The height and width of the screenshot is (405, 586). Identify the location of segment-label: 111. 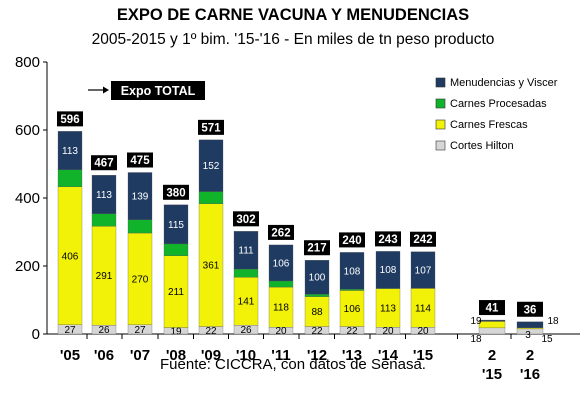
(246, 251).